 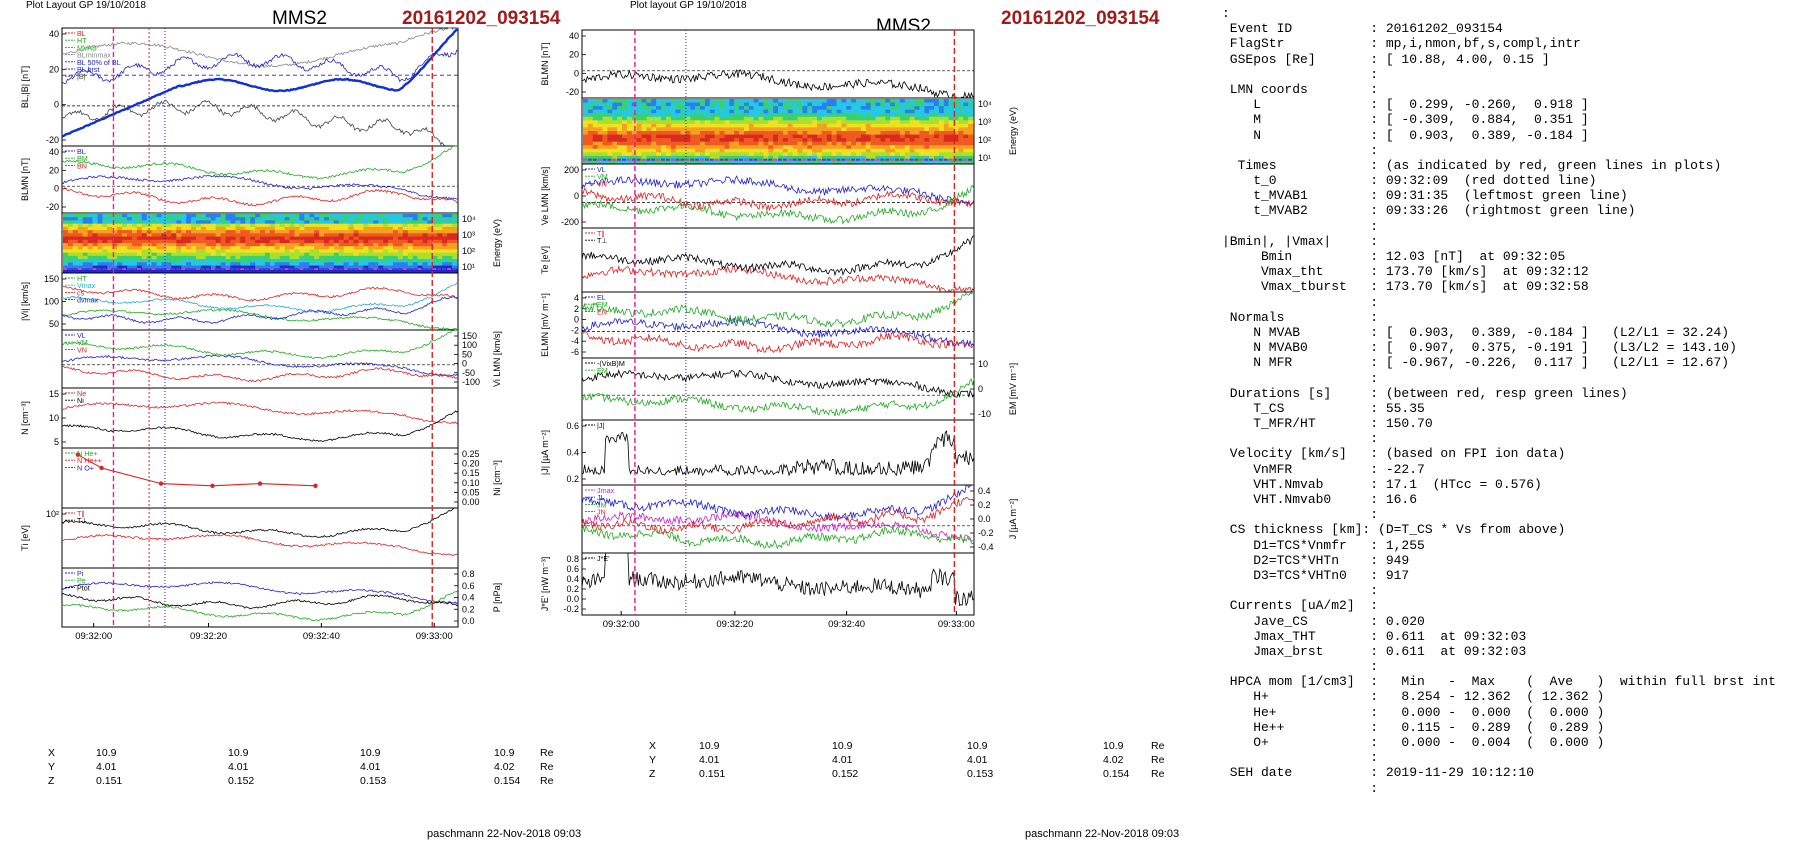 What do you see at coordinates (504, 834) in the screenshot?
I see `left-footer: paschmann 22-Nov-2018 09:03` at bounding box center [504, 834].